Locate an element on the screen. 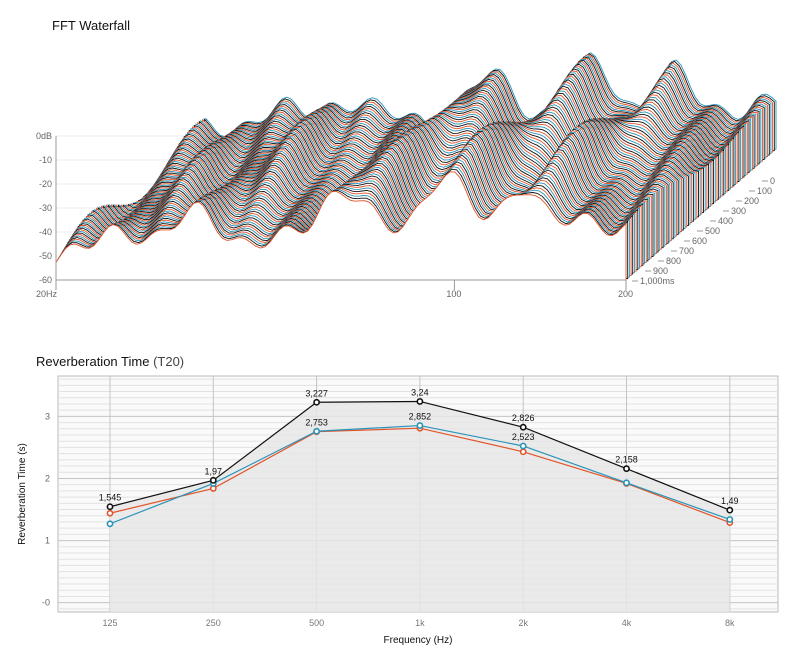 The width and height of the screenshot is (804, 669). rt-y-tick-label: 2 is located at coordinates (47, 478).